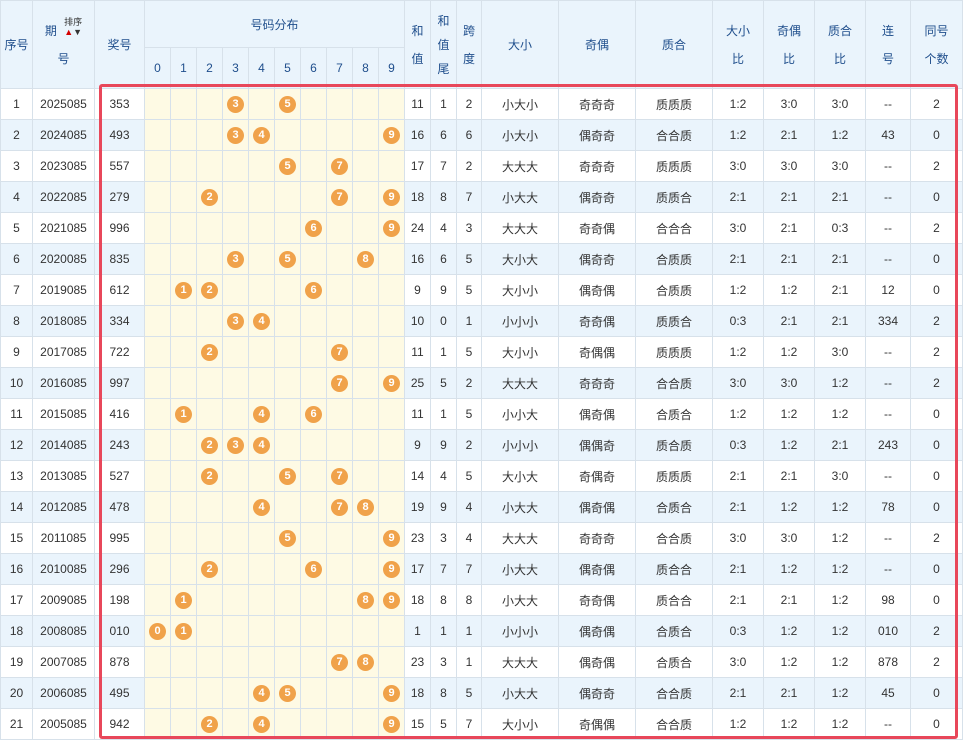  I want to click on table-row: 11 2015085 416 1 4 6 11 1 5 小小大 偶奇偶 合质合 1:2 1:2 1:2 -- 0, so click(481, 414).